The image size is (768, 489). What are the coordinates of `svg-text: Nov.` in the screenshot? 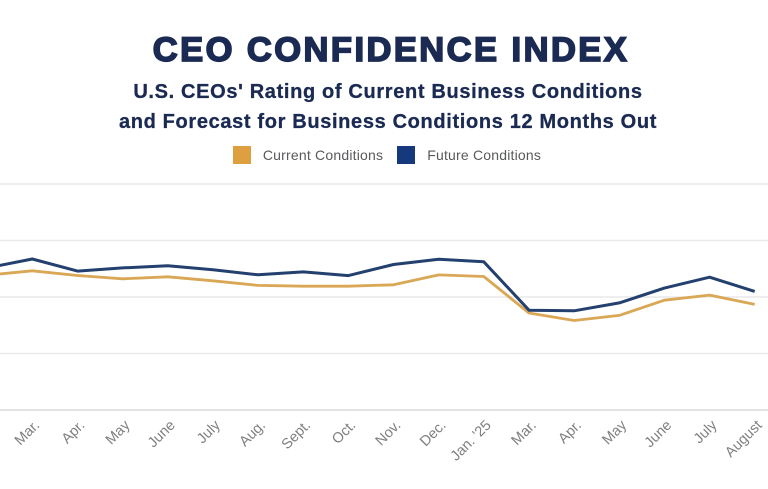 It's located at (389, 434).